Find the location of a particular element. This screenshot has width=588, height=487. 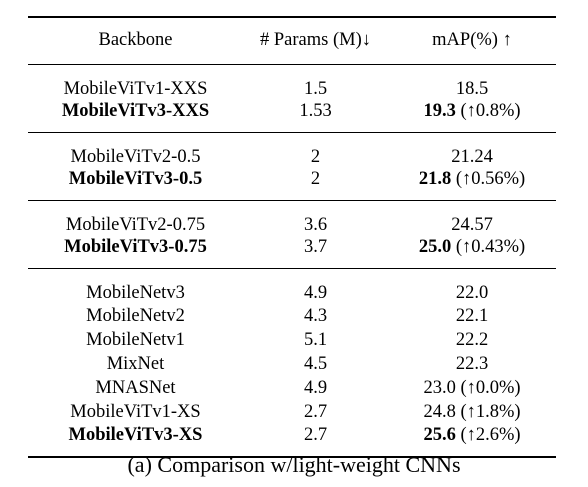

map-value: 24.8 (↑1.8%) is located at coordinates (472, 411).